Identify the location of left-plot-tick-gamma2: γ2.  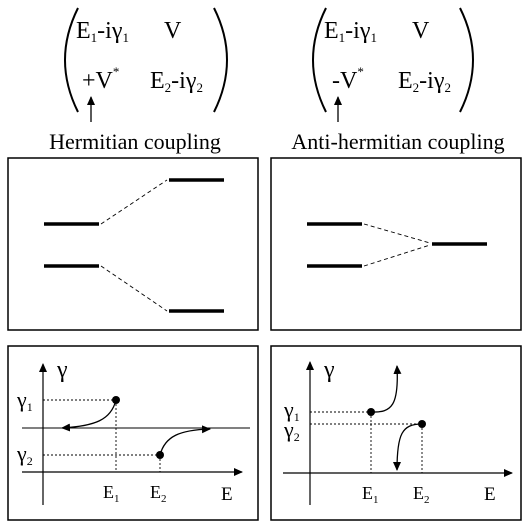
(24, 454).